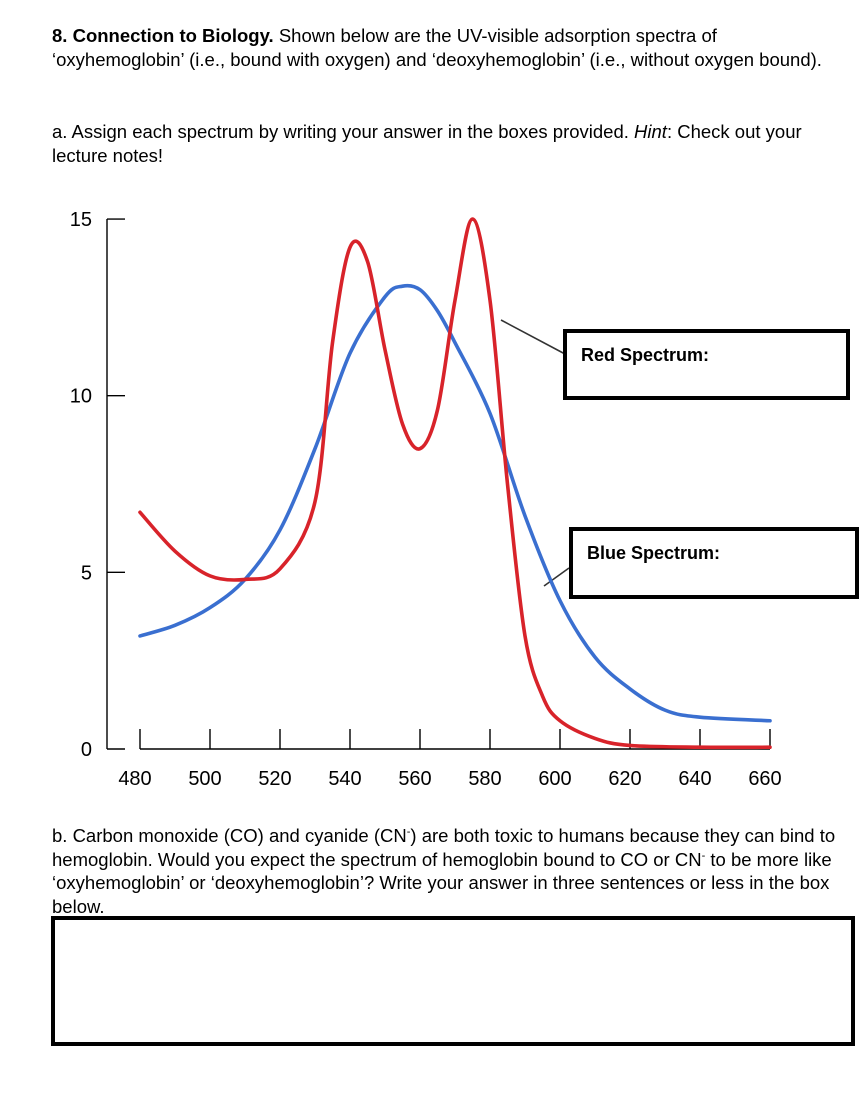  Describe the element at coordinates (274, 779) in the screenshot. I see `x-tick-label: 520` at that location.